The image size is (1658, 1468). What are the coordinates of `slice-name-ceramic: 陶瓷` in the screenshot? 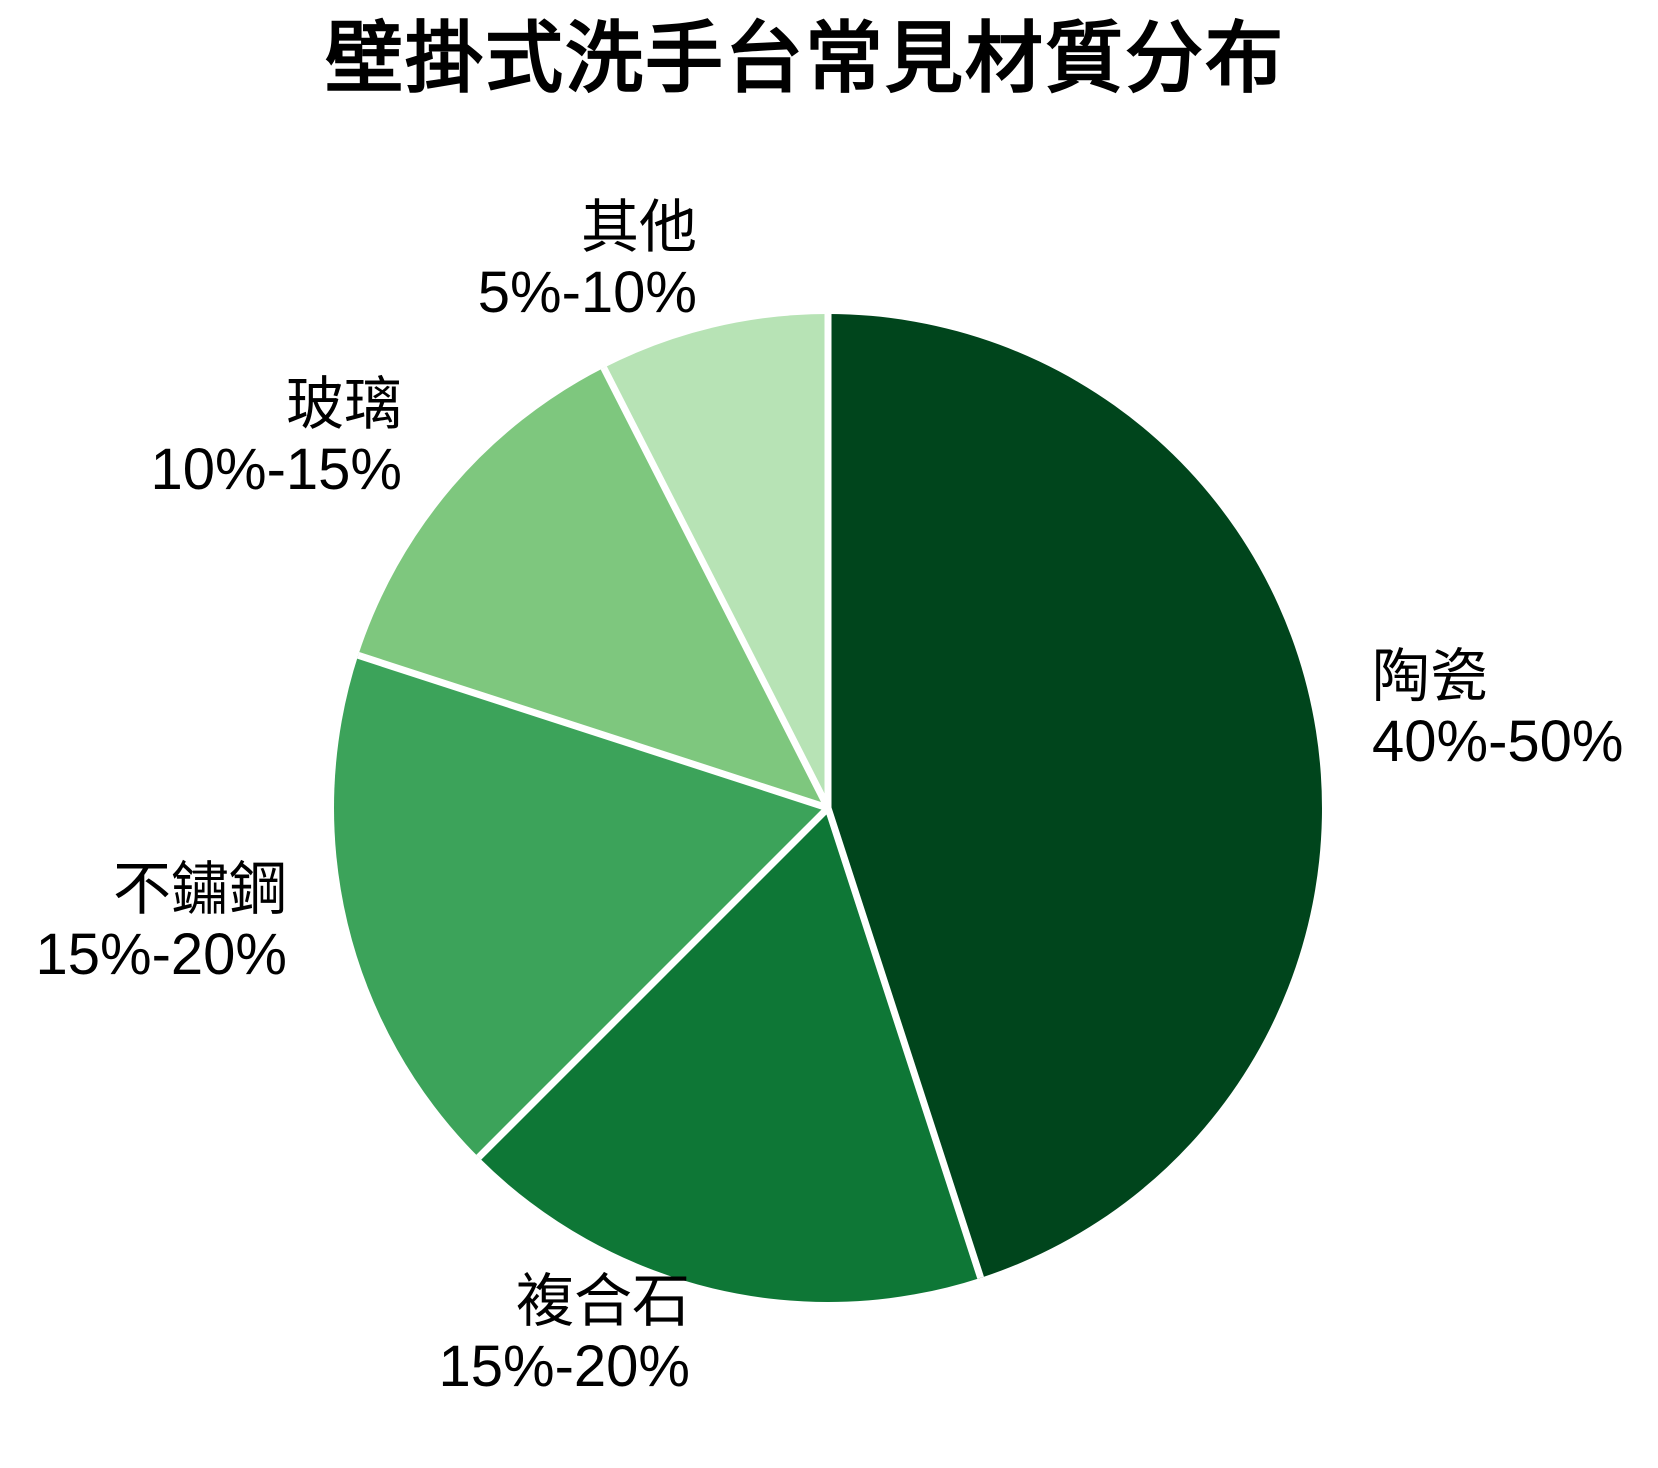 It's located at (1430, 676).